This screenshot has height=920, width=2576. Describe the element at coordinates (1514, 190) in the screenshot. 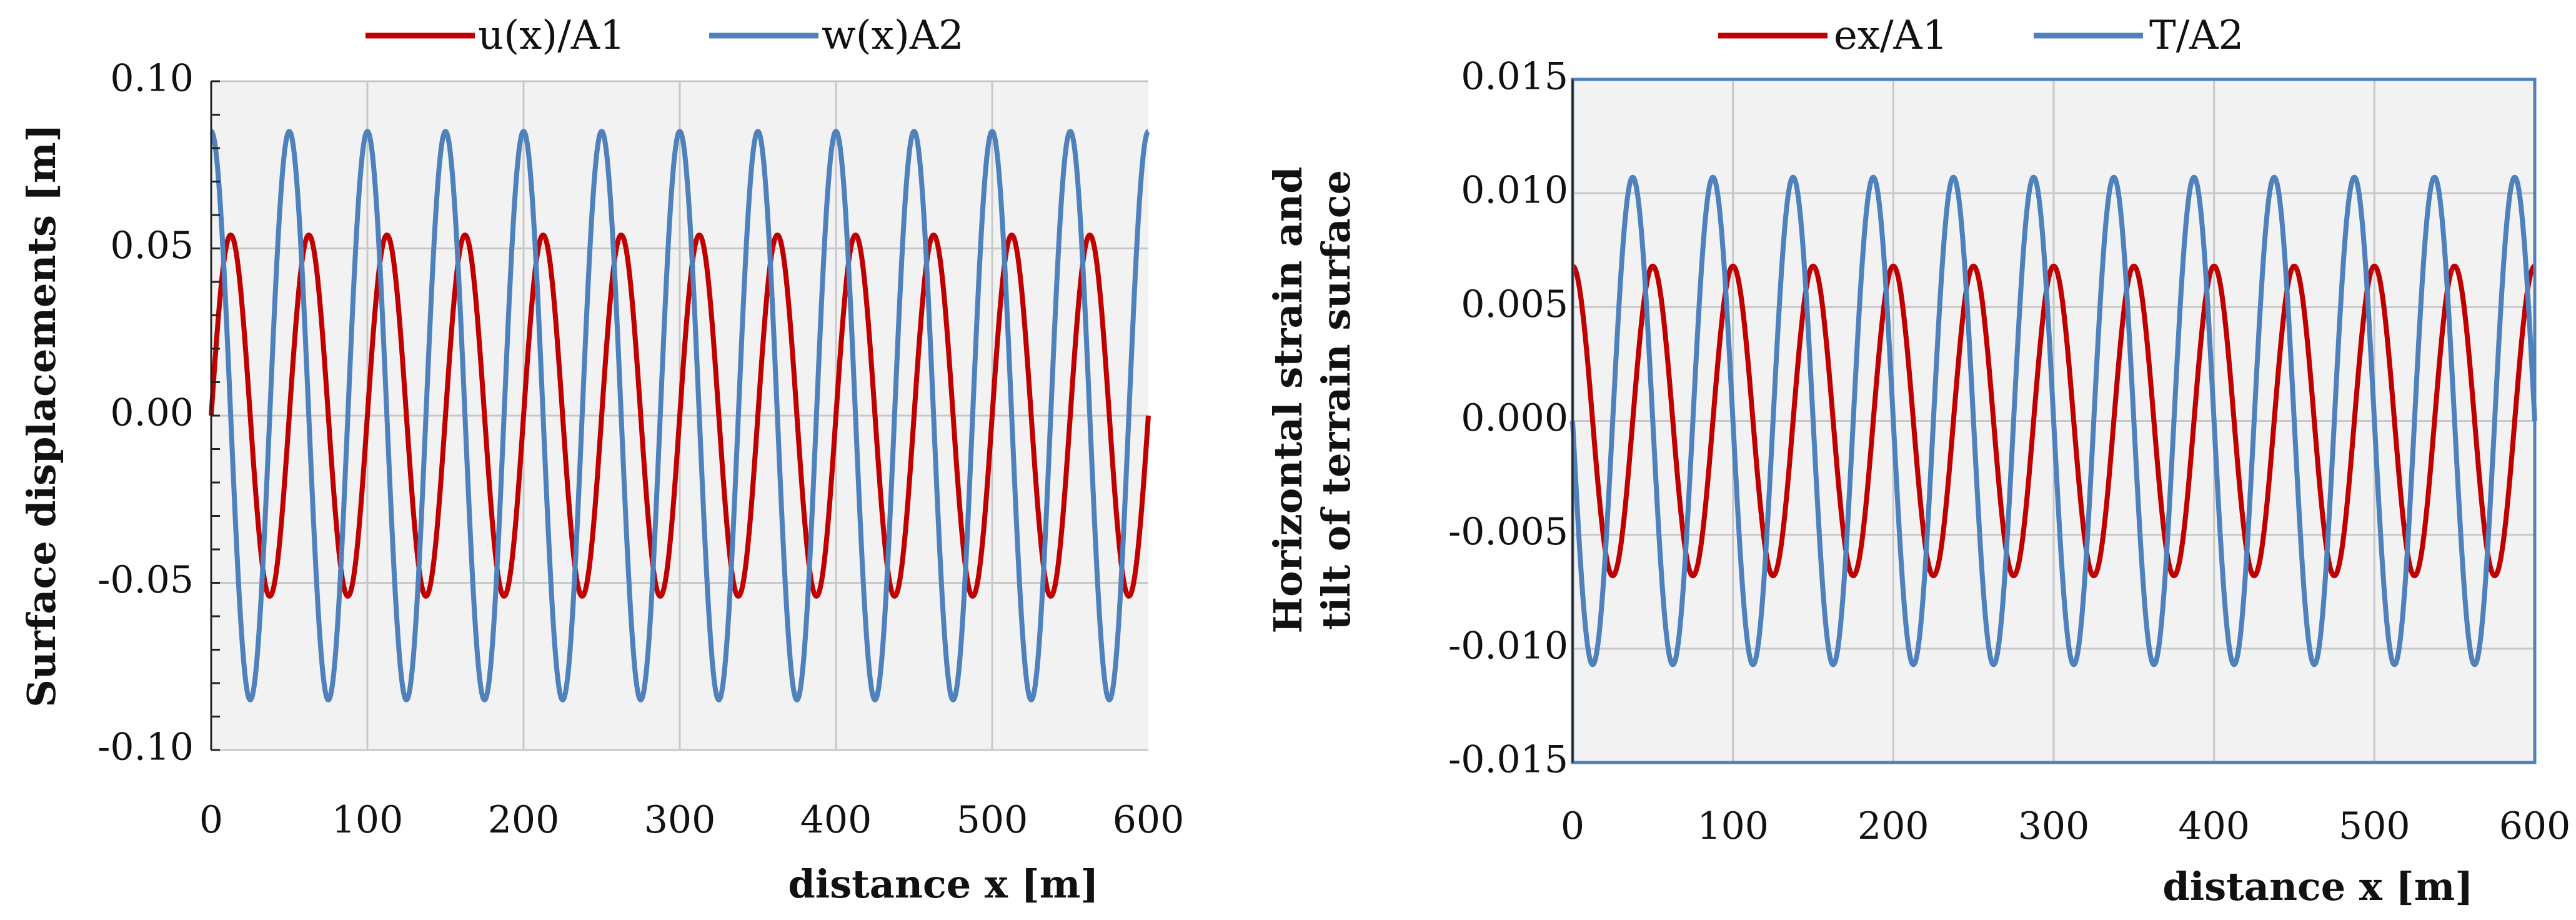

I see `y-tick-label: 0.010` at that location.